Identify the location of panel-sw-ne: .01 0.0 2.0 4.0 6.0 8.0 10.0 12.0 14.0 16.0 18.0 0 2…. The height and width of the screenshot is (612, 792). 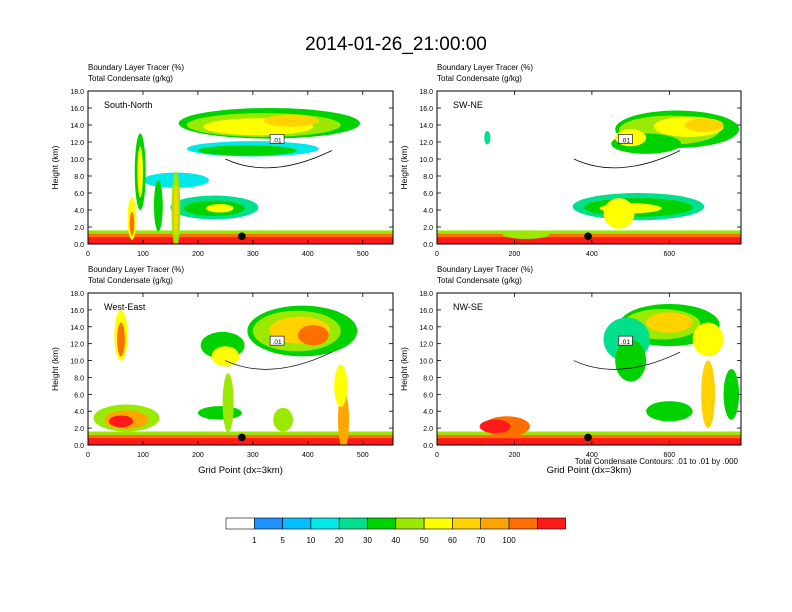
(570, 160).